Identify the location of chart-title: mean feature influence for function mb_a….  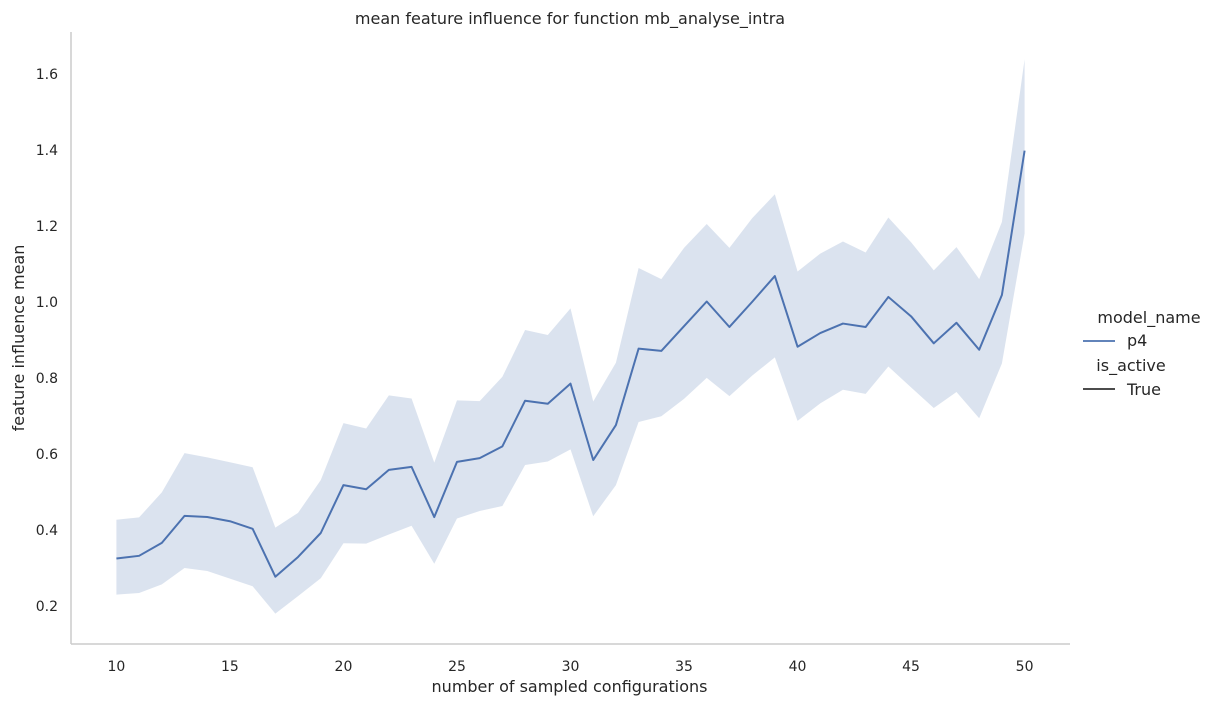
(570, 19).